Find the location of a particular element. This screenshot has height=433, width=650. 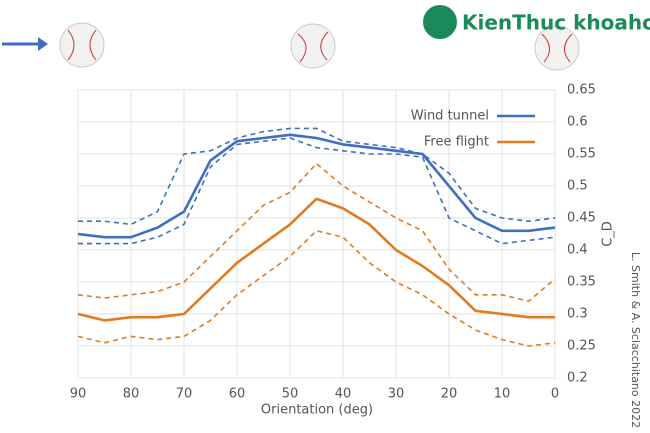

y-tick-label: 0.6 is located at coordinates (577, 122).